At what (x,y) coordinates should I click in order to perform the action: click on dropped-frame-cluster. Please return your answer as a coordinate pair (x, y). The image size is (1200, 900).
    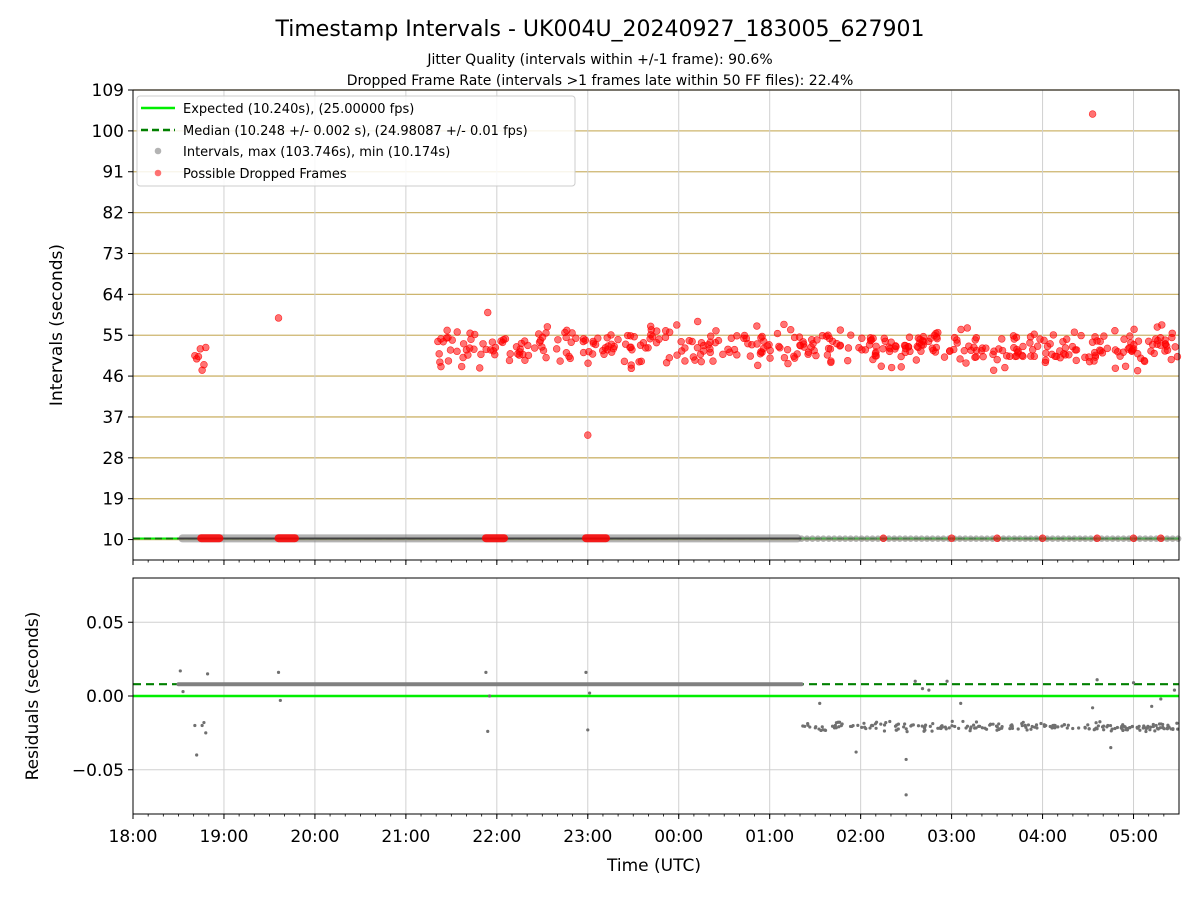
    Looking at the image, I should click on (595, 538).